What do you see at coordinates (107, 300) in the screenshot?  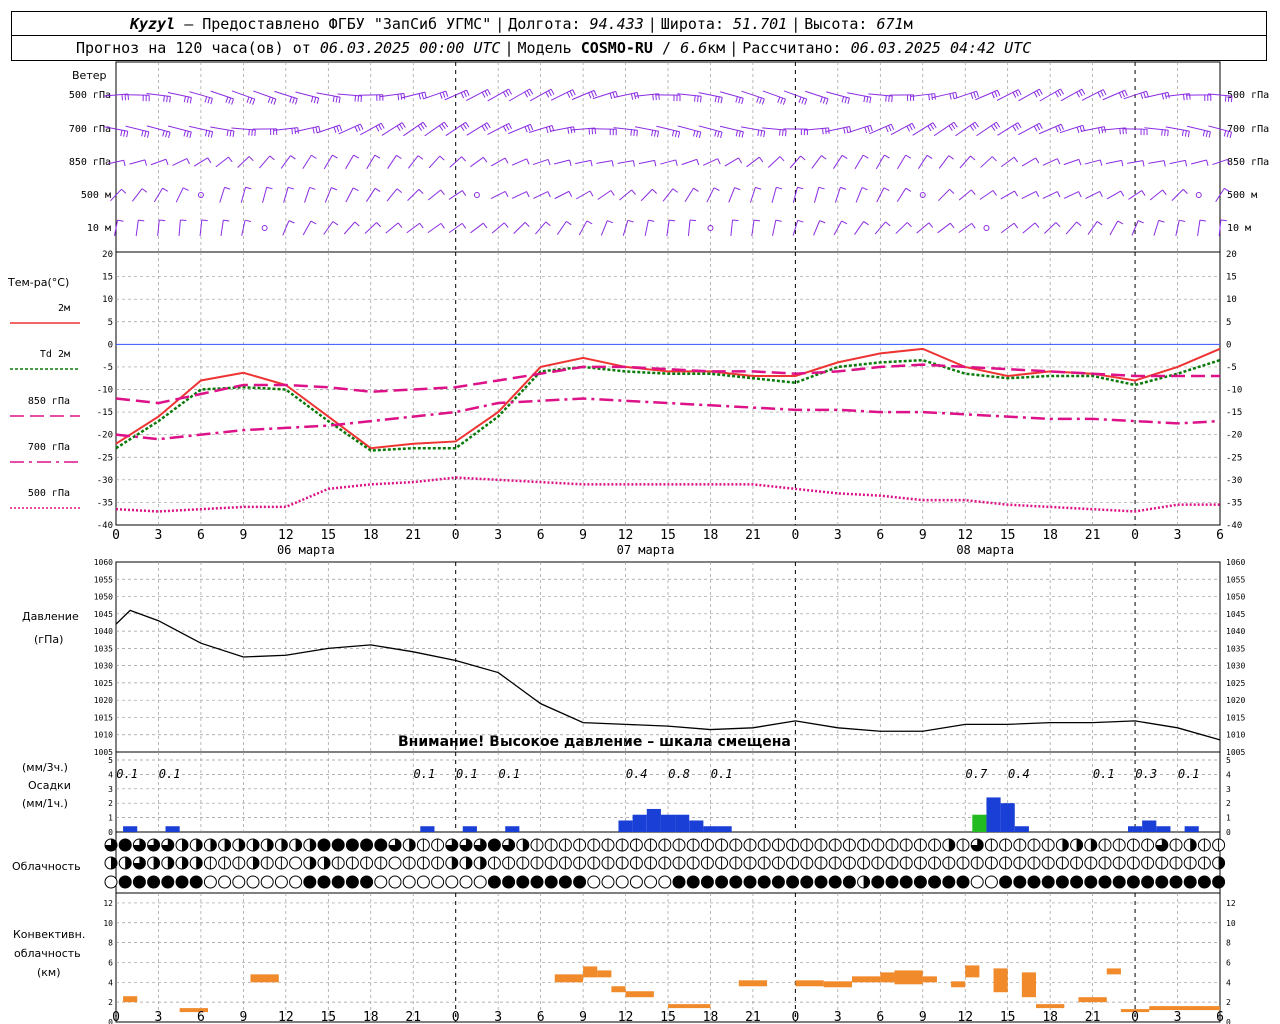 I see `temp-ytick-left: 10` at bounding box center [107, 300].